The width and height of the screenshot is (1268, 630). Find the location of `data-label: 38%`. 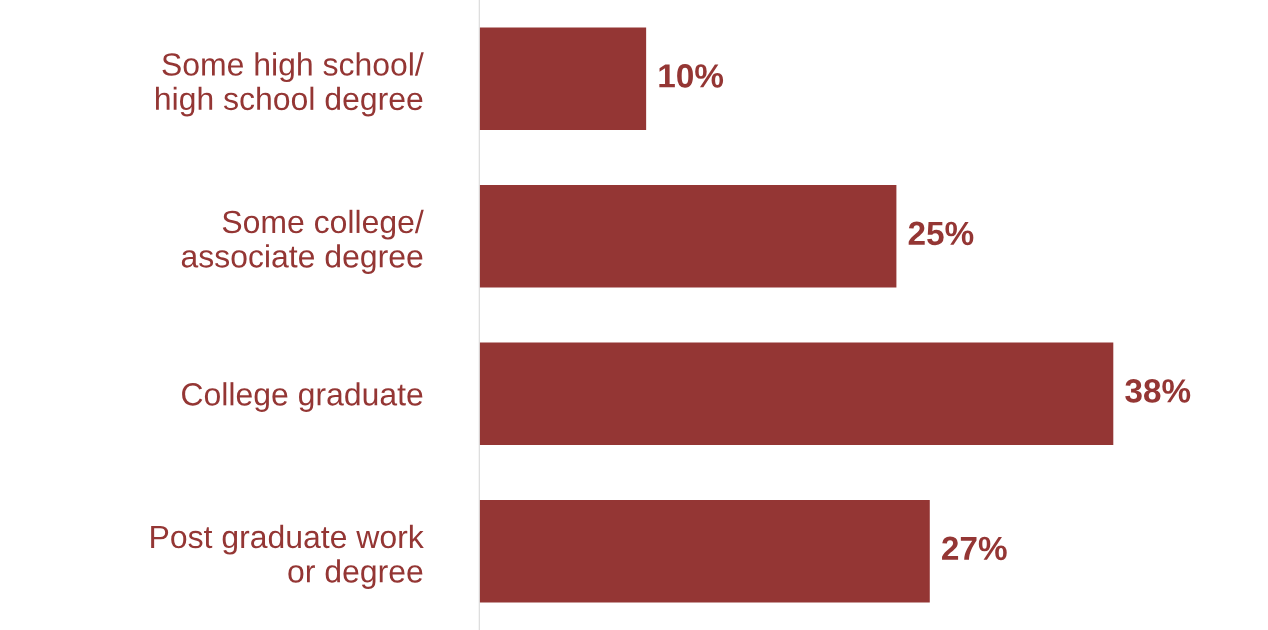

data-label: 38% is located at coordinates (1158, 391).